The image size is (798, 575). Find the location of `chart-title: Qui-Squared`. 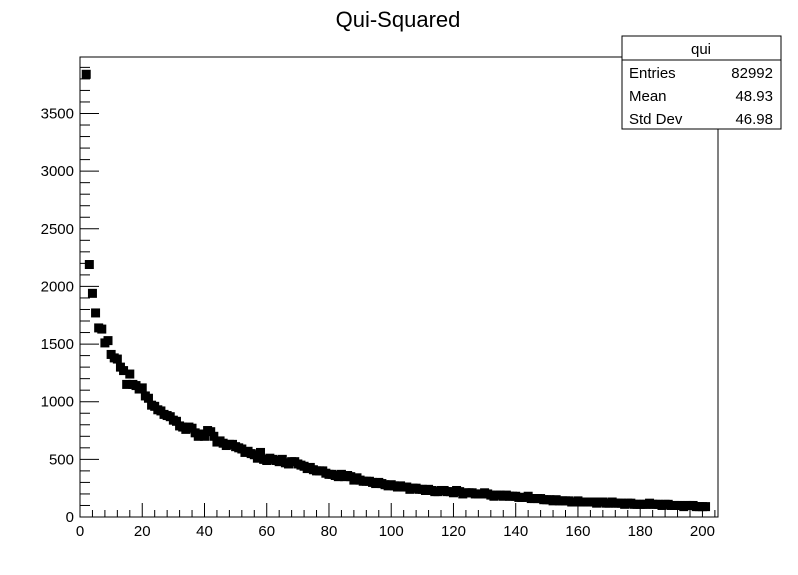

chart-title: Qui-Squared is located at coordinates (398, 19).